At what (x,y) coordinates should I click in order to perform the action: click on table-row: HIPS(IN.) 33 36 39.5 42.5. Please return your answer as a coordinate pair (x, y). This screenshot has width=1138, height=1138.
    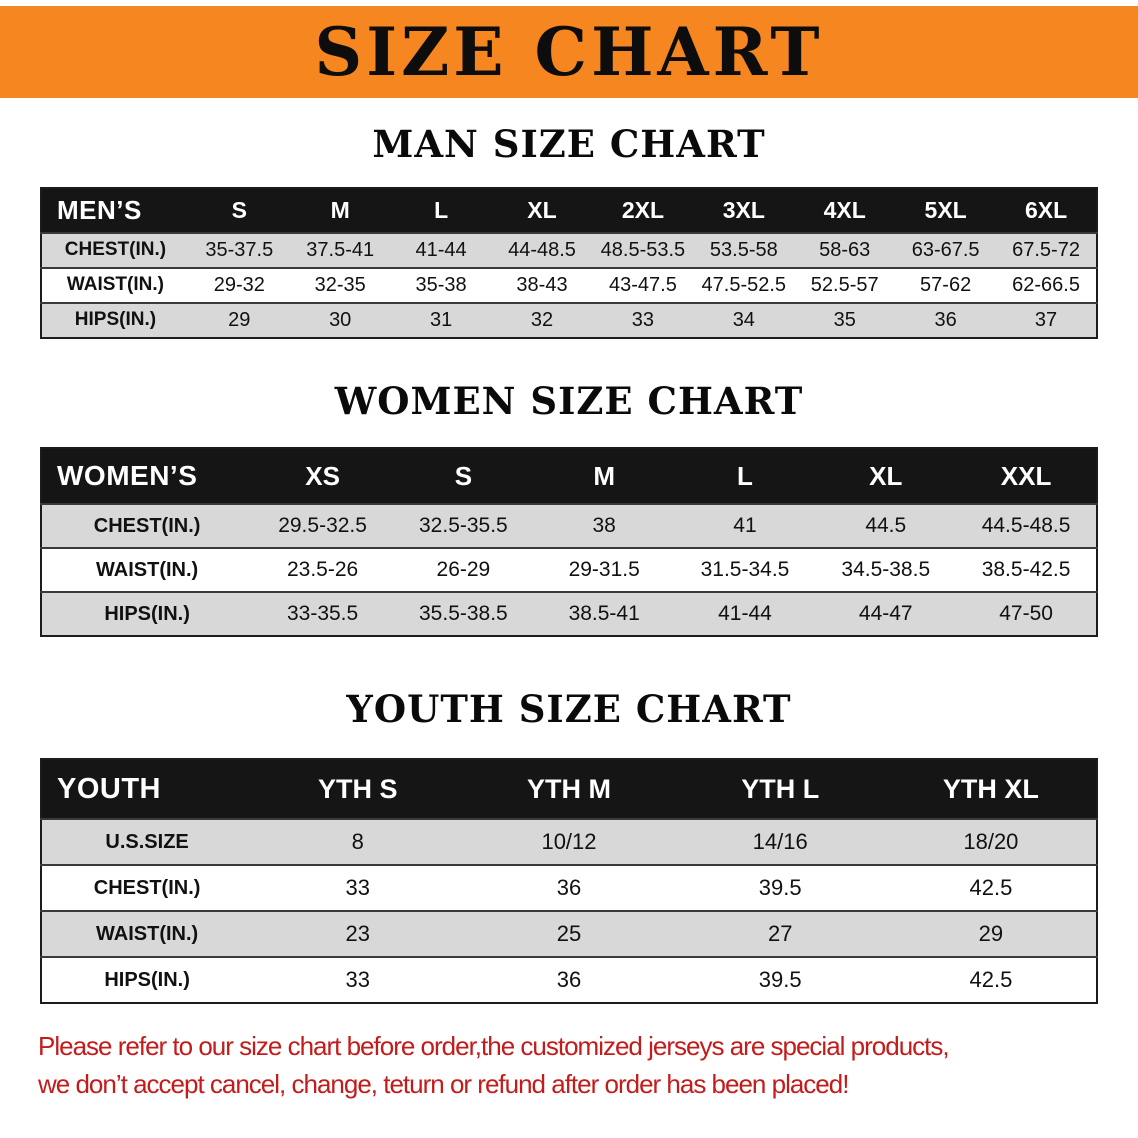
    Looking at the image, I should click on (569, 980).